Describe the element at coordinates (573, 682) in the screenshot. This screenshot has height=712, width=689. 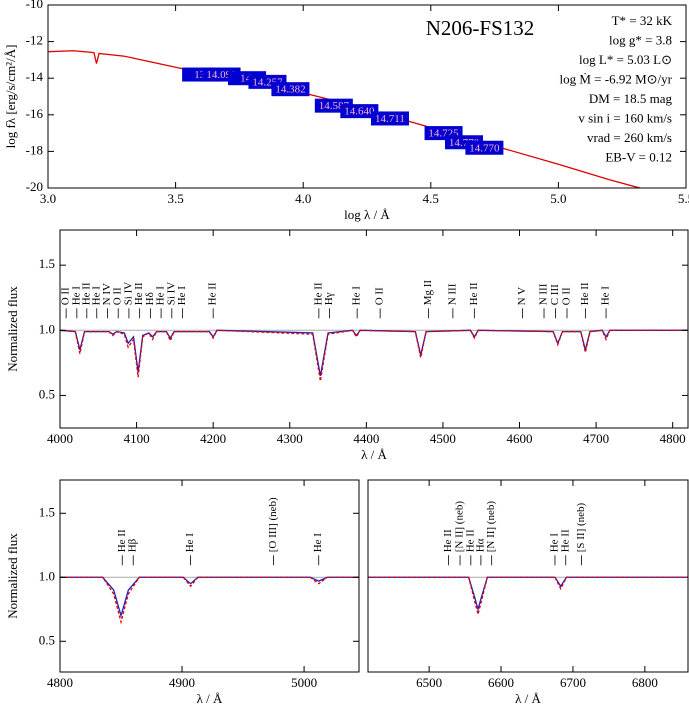
I see `x-tick-label: 6700` at that location.